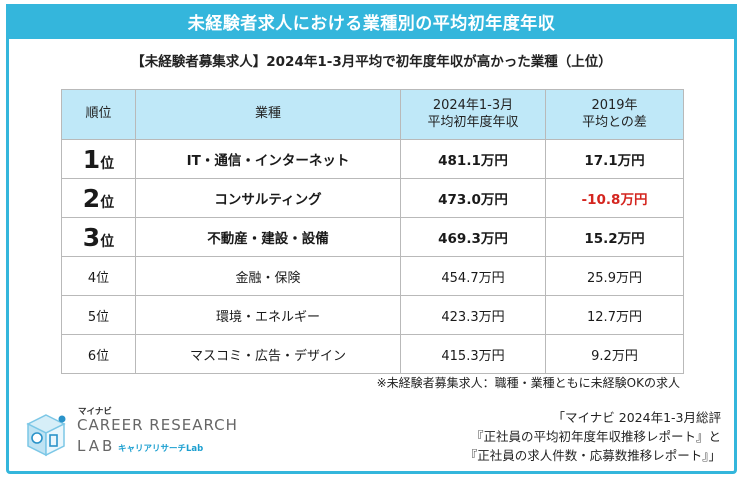 Image resolution: width=743 pixels, height=480 pixels. Describe the element at coordinates (268, 159) in the screenshot. I see `industry-cell: IT・通信・インターネット` at that location.